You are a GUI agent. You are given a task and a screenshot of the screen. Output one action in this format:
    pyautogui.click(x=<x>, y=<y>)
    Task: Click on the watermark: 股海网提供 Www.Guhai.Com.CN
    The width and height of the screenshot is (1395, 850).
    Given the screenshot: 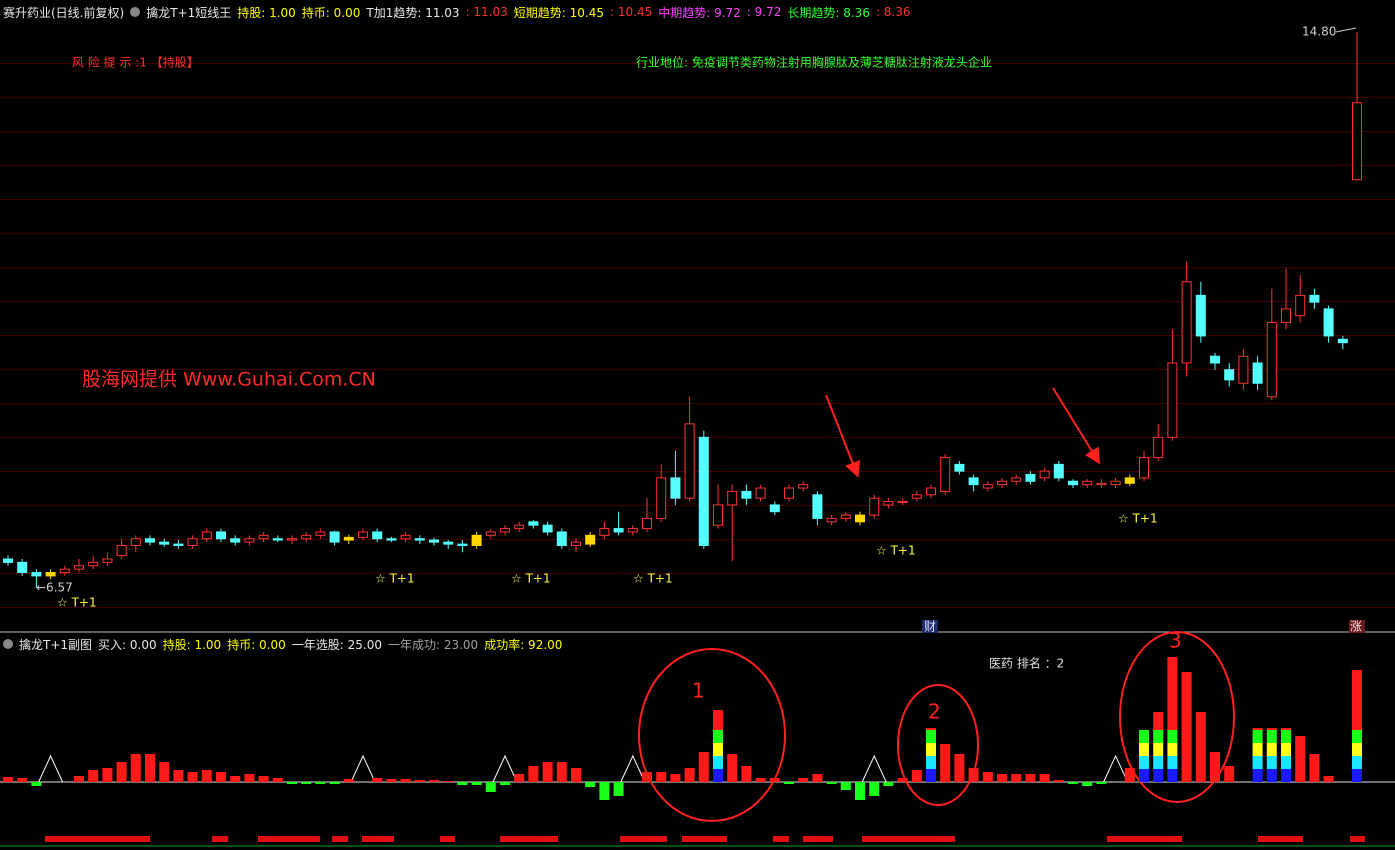 What is the action you would take?
    pyautogui.click(x=229, y=380)
    